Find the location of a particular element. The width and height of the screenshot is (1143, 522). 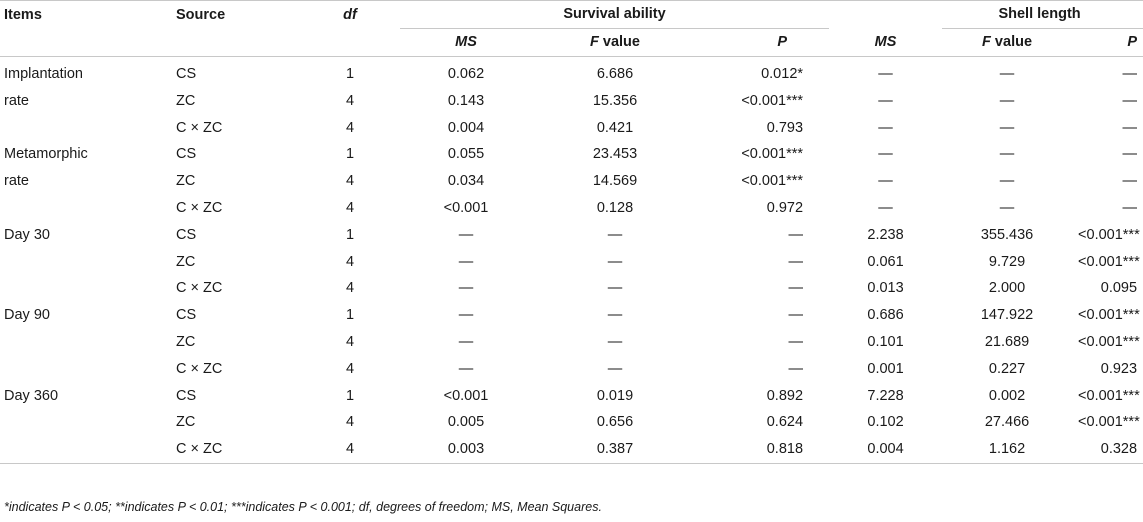

table-row: C × ZC 4 — — — 0.013 2.000 0.095 is located at coordinates (571, 288).